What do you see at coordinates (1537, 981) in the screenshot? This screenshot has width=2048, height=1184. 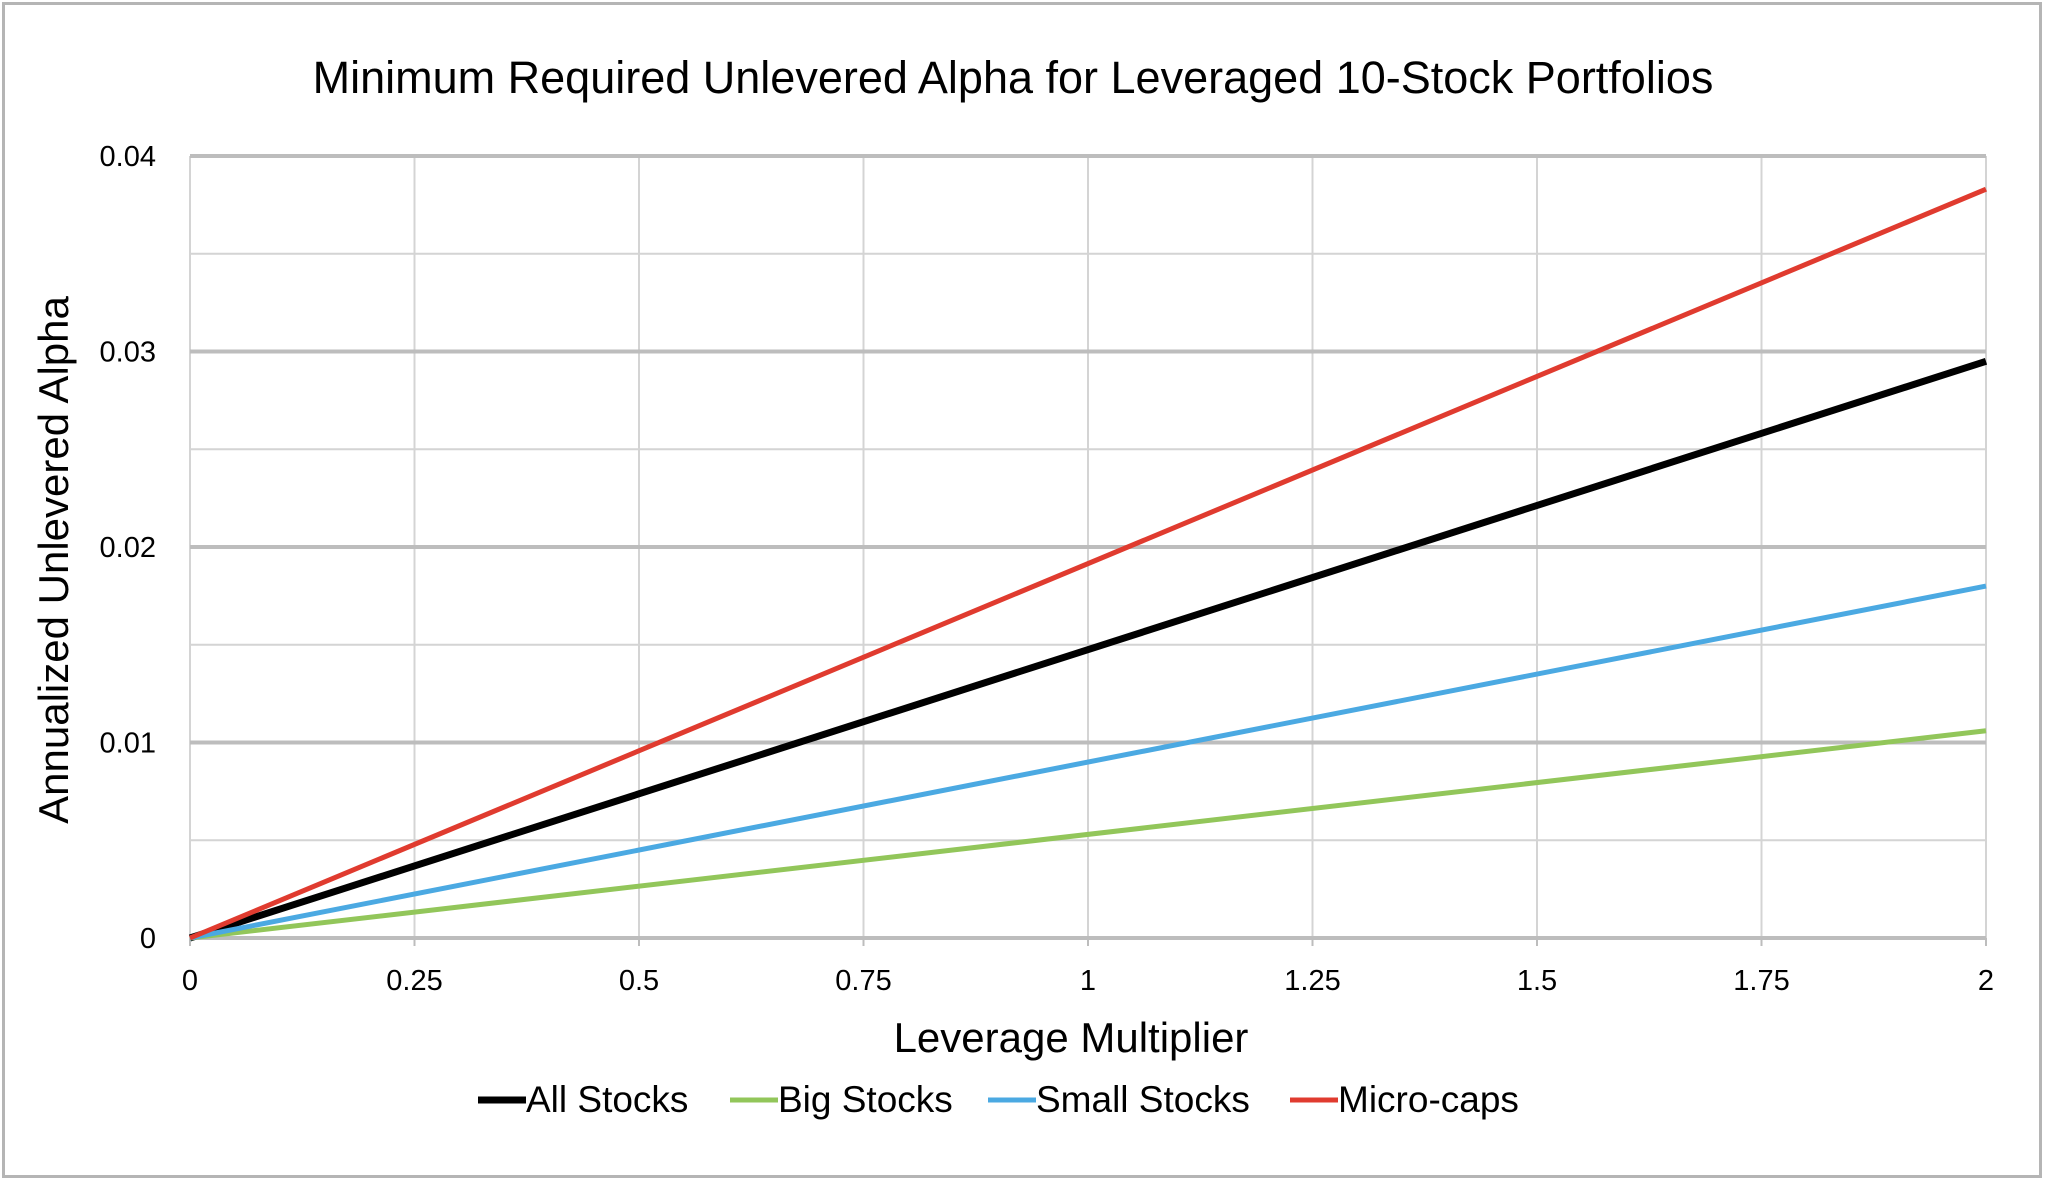 I see `x-tick-label: 1.5` at bounding box center [1537, 981].